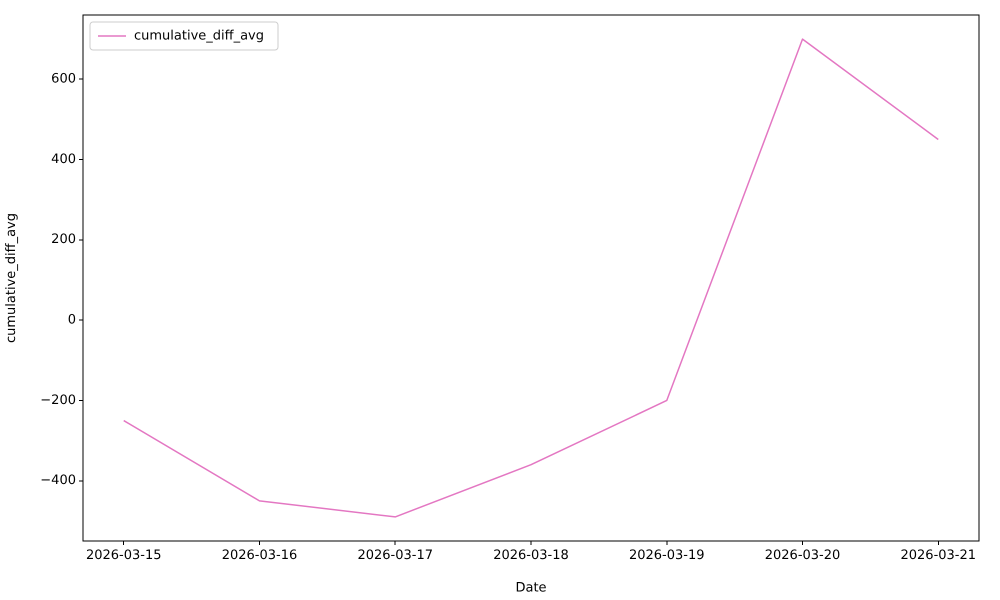  I want to click on y-axis-title: cumulative_diff_avg, so click(12, 278).